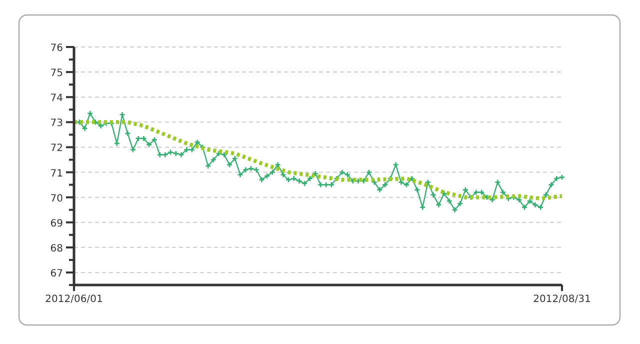 This screenshot has height=344, width=640. I want to click on y-tick-label: 67, so click(56, 274).